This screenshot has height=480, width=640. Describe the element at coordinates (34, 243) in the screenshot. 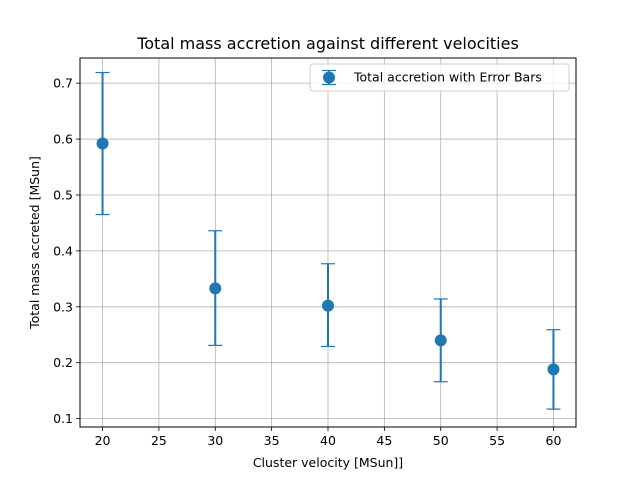

I see `y-axis-label: Total mass accreted [MSun]` at that location.